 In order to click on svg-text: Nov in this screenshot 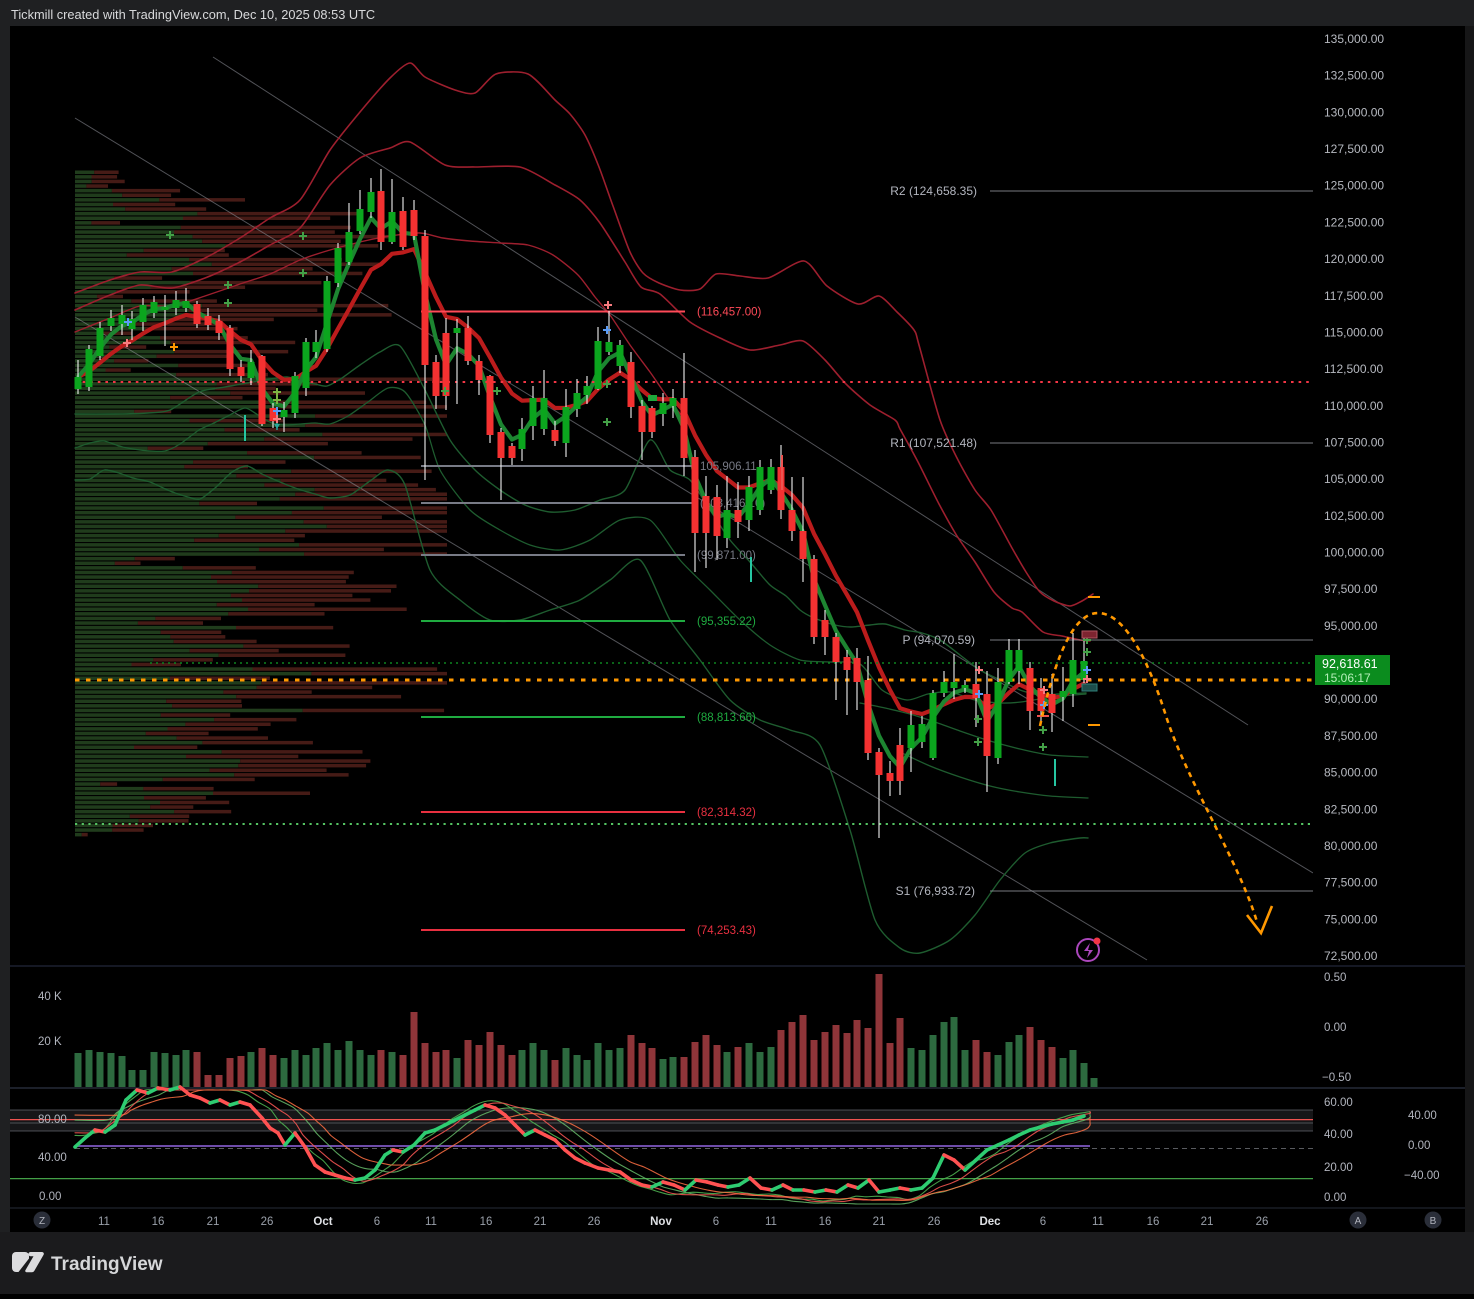, I will do `click(661, 1222)`.